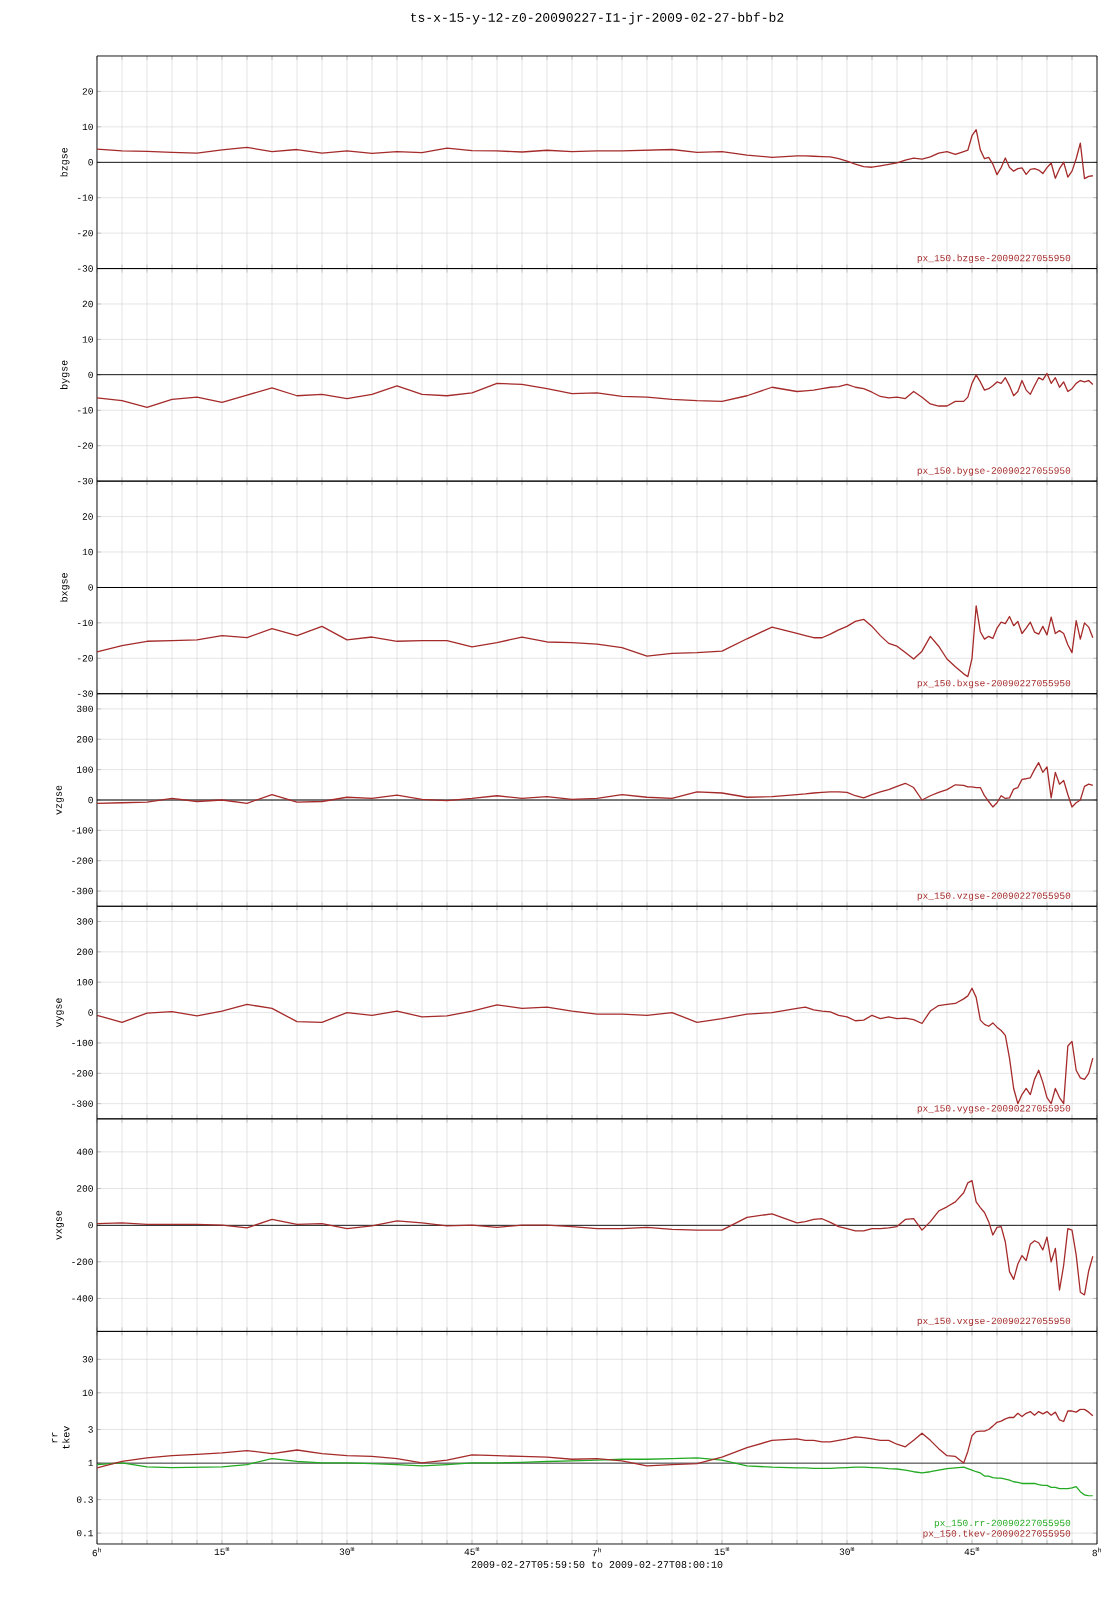 The image size is (1107, 1600). What do you see at coordinates (97, 1552) in the screenshot?
I see `x-tick-label: 6$^{h}$` at bounding box center [97, 1552].